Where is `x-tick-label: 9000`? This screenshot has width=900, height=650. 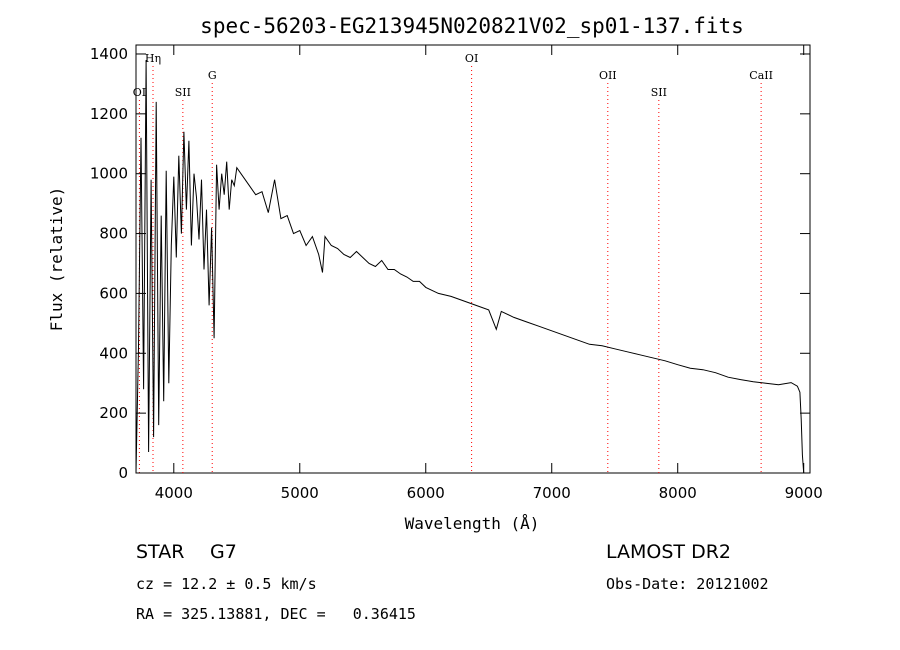
x-tick-label: 9000 is located at coordinates (804, 493).